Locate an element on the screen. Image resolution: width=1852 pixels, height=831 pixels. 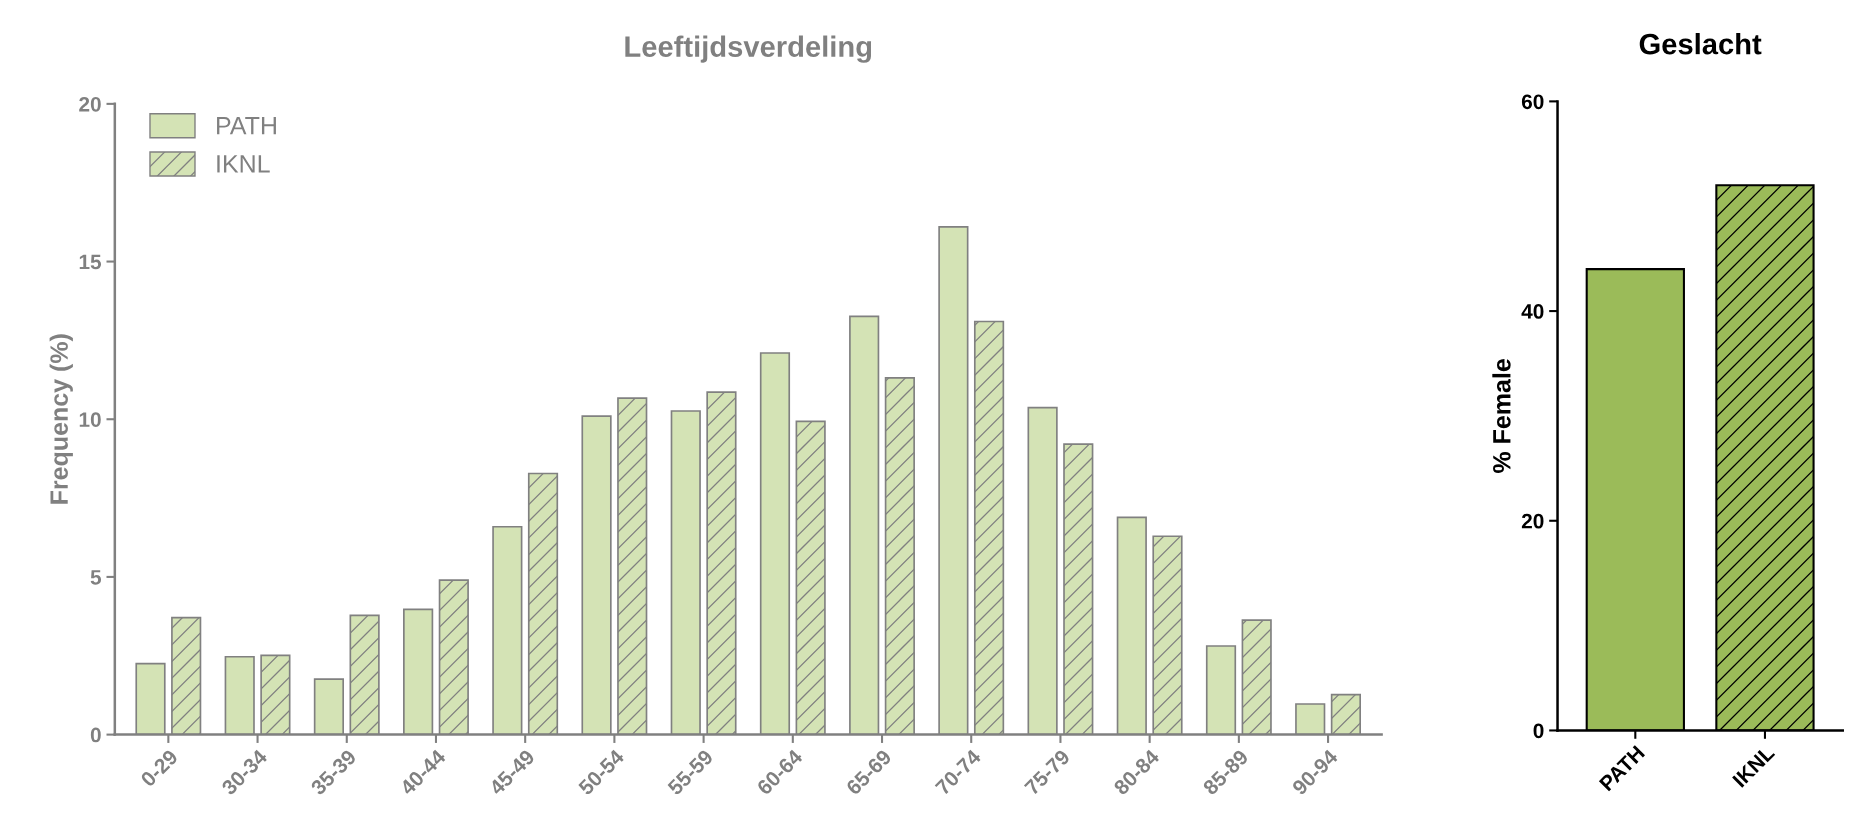
y-tick-label: 10 is located at coordinates (90, 419).